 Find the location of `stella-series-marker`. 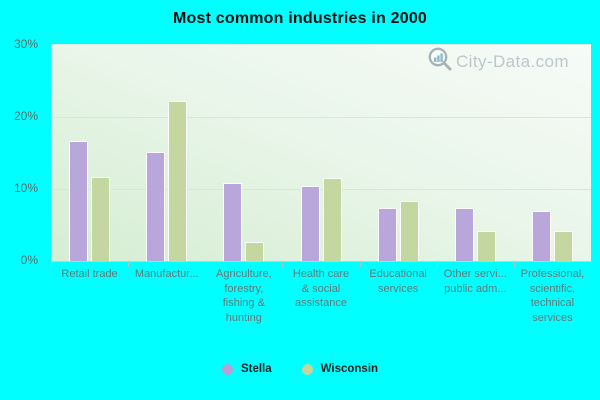

stella-series-marker is located at coordinates (227, 369).